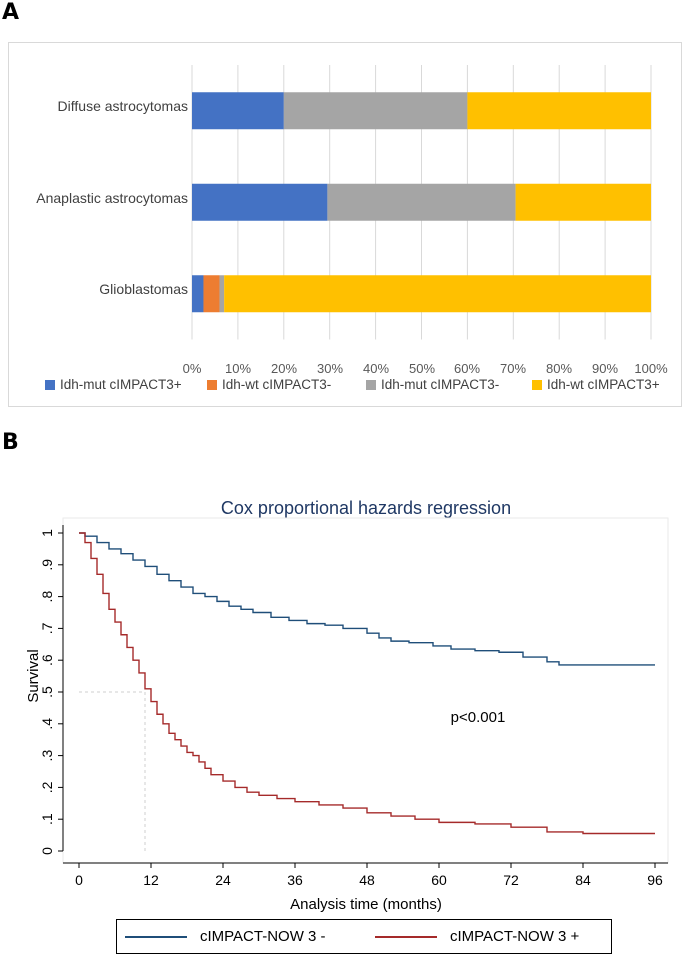 The height and width of the screenshot is (973, 685). Describe the element at coordinates (47, 533) in the screenshot. I see `y-tick-label: 1` at that location.